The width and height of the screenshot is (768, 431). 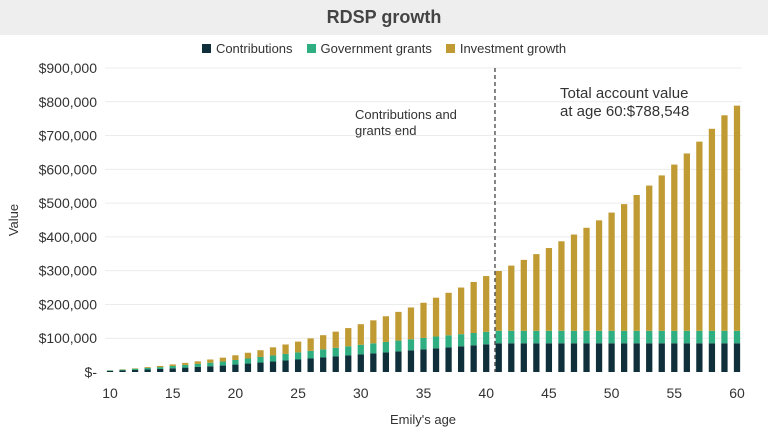 I want to click on annotation-total-value-line-2: at age 60:$788,548, so click(x=624, y=111).